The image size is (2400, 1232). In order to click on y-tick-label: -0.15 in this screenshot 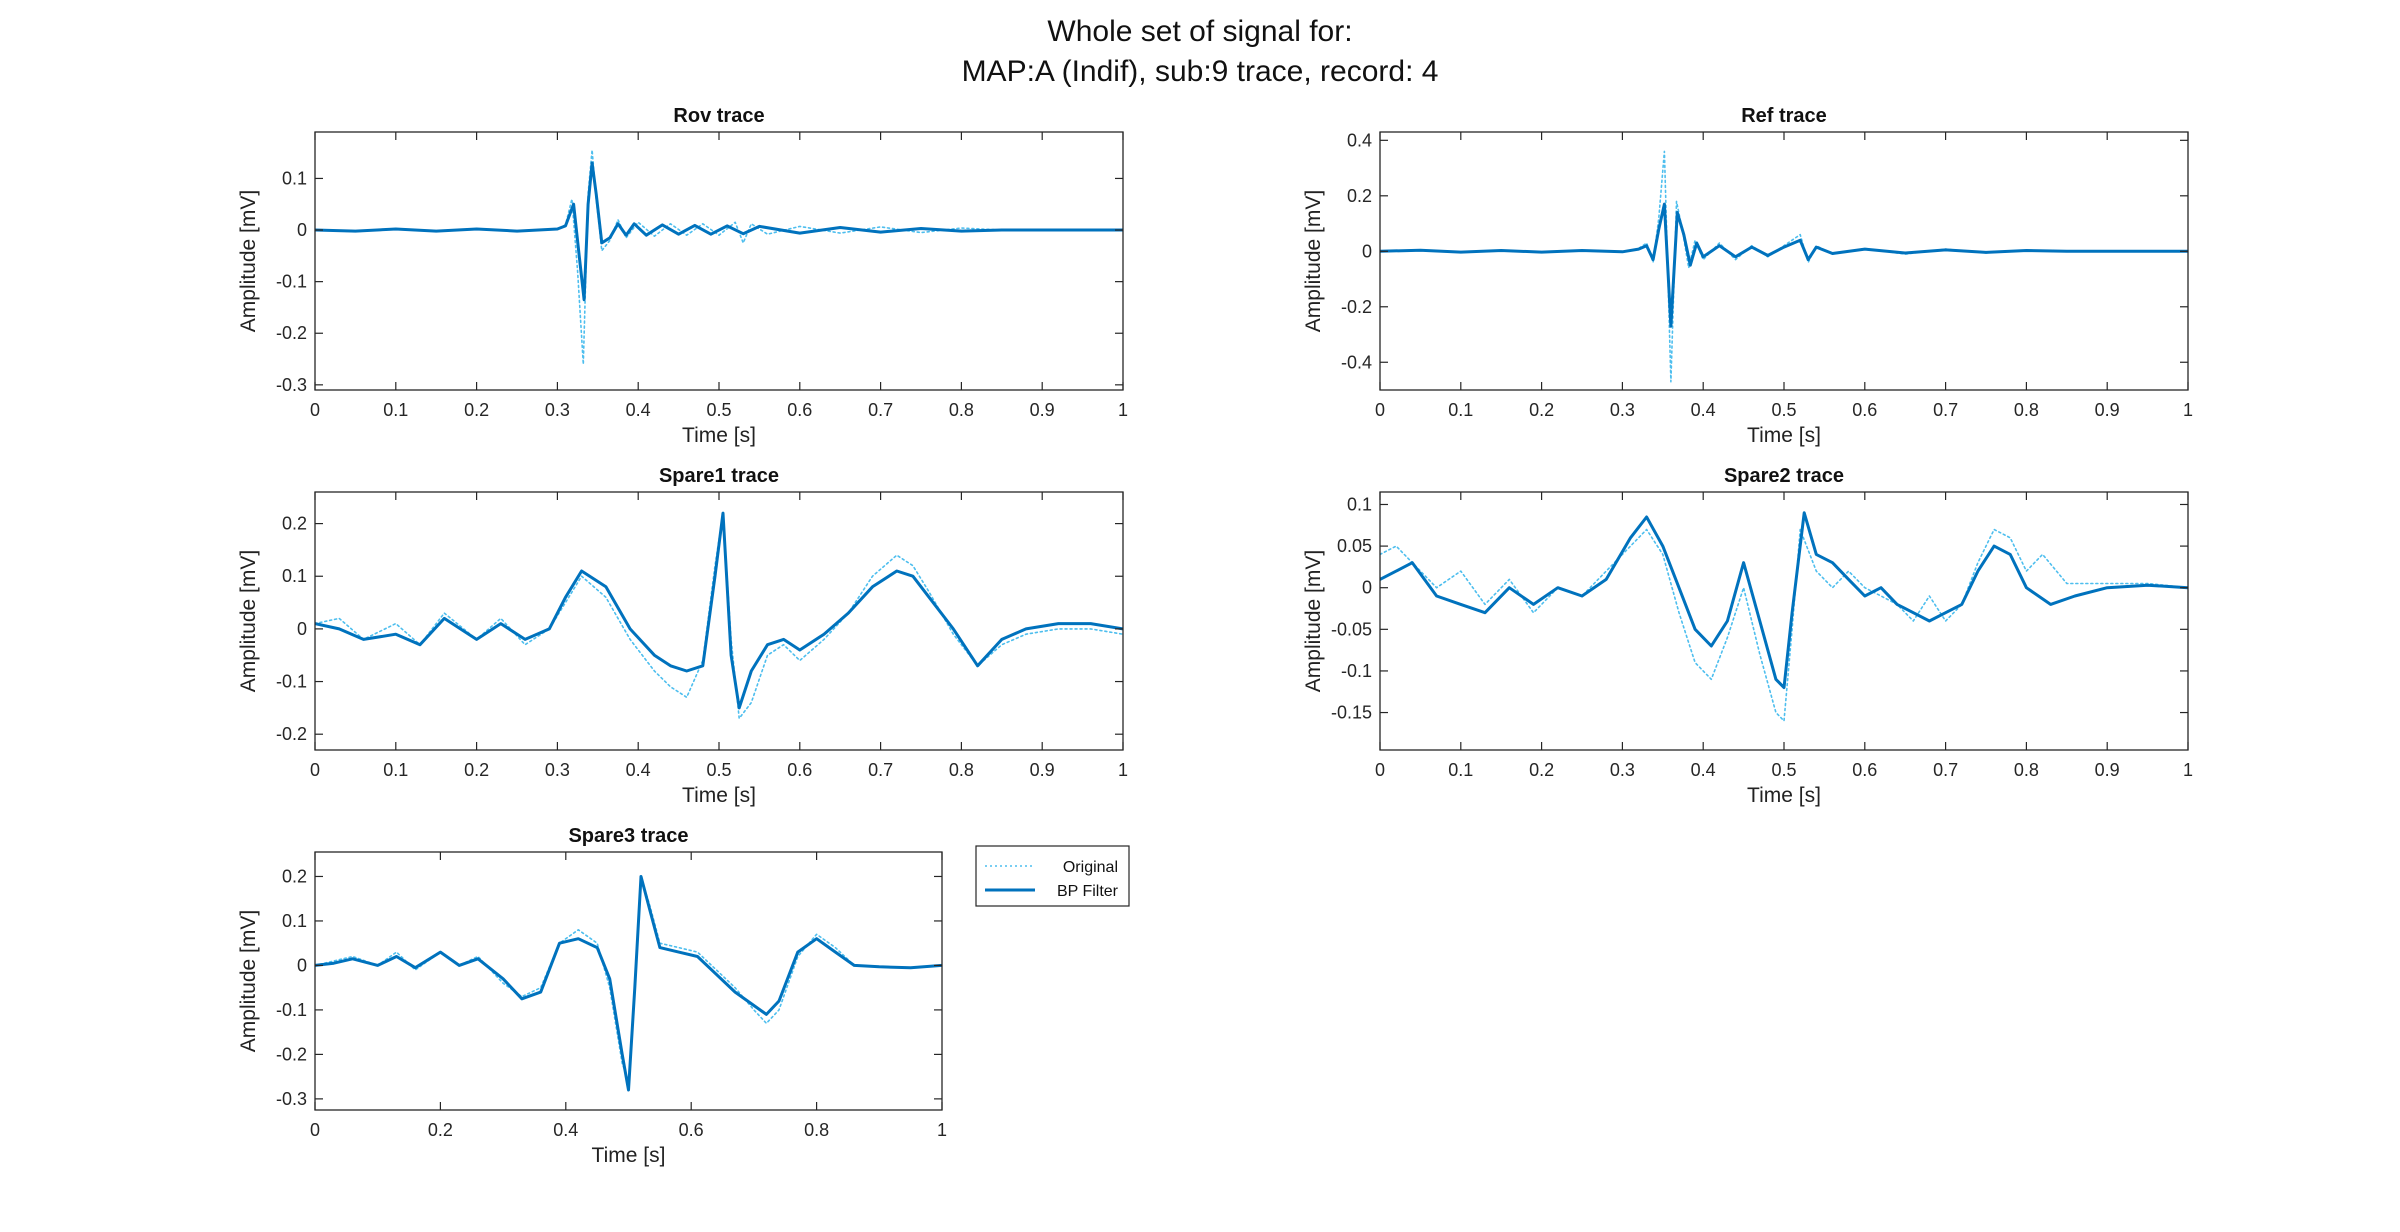, I will do `click(1351, 713)`.